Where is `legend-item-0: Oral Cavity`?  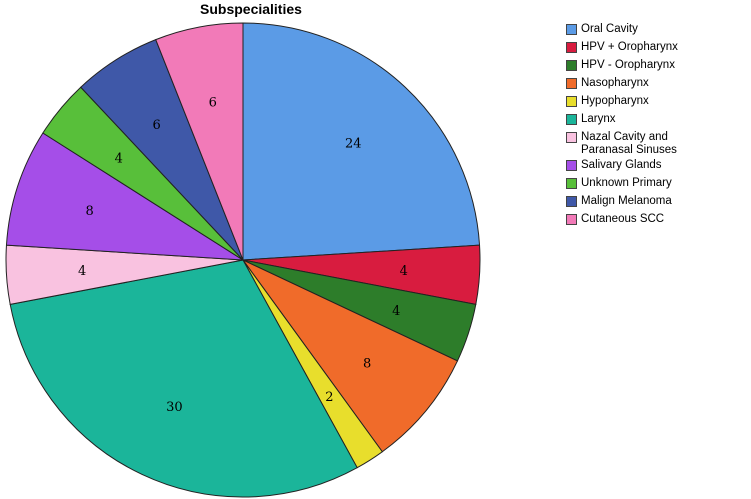
legend-item-0: Oral Cavity is located at coordinates (658, 29).